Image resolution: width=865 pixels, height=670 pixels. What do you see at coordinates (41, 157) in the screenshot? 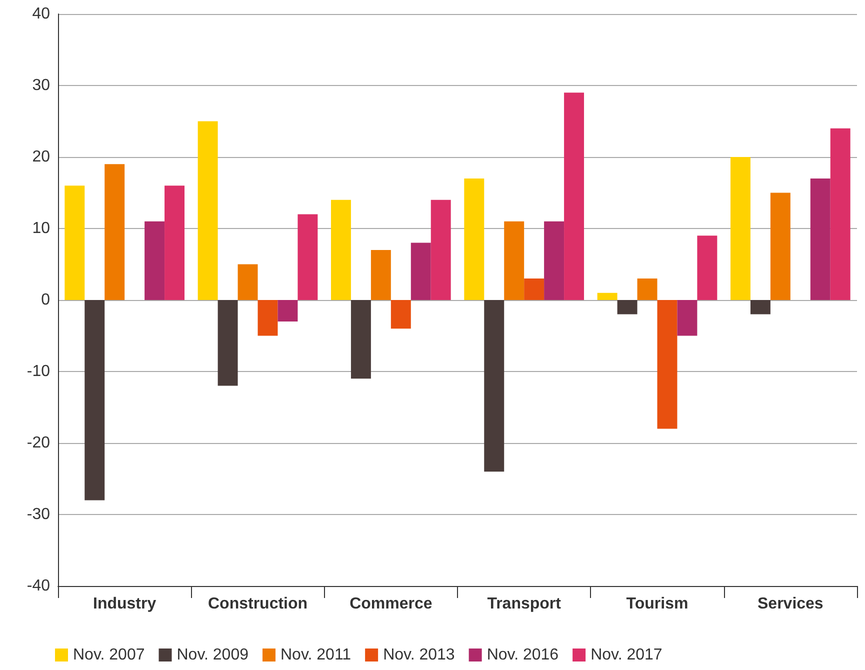
I see `y-tick-label: 20` at bounding box center [41, 157].